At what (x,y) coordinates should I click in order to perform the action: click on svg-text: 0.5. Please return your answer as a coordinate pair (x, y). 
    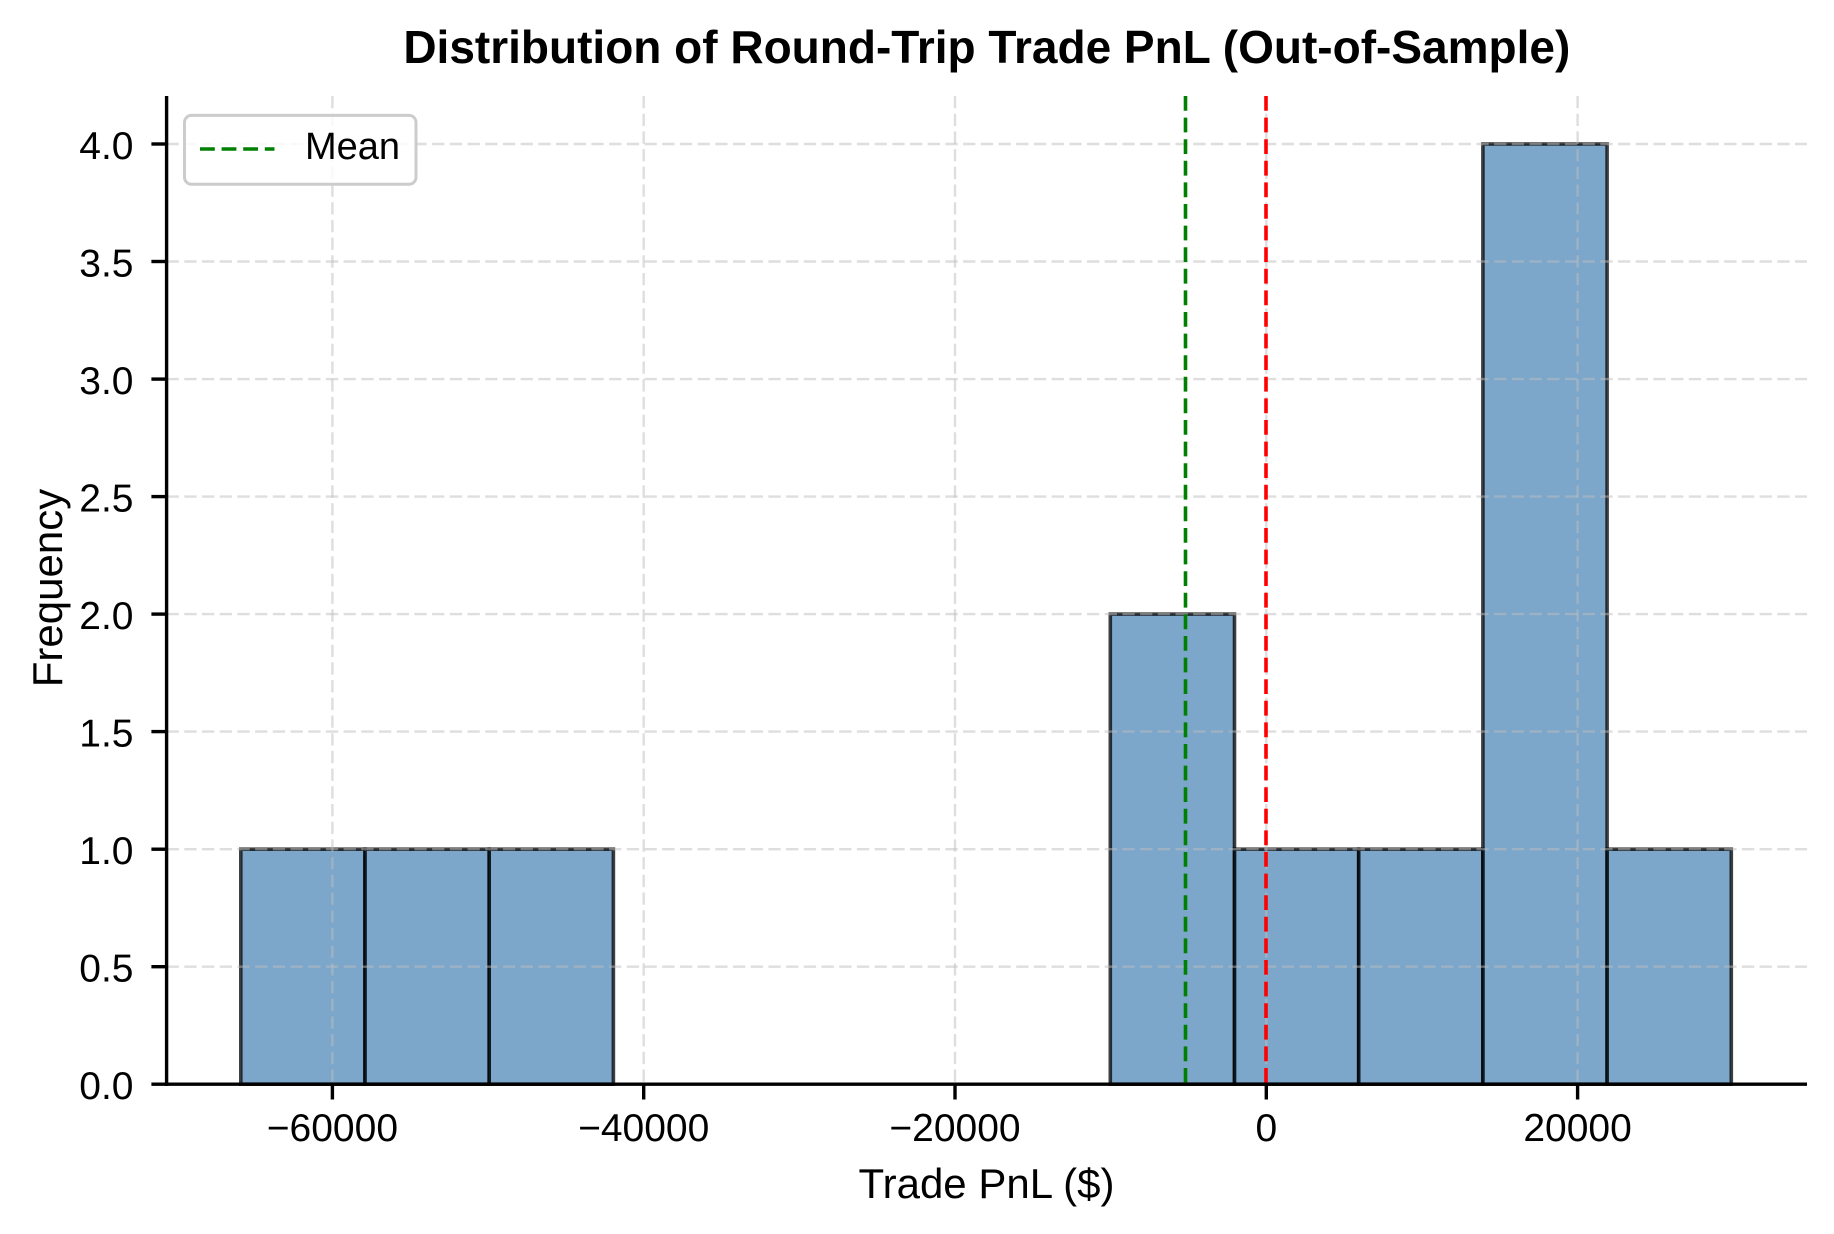
    Looking at the image, I should click on (106, 969).